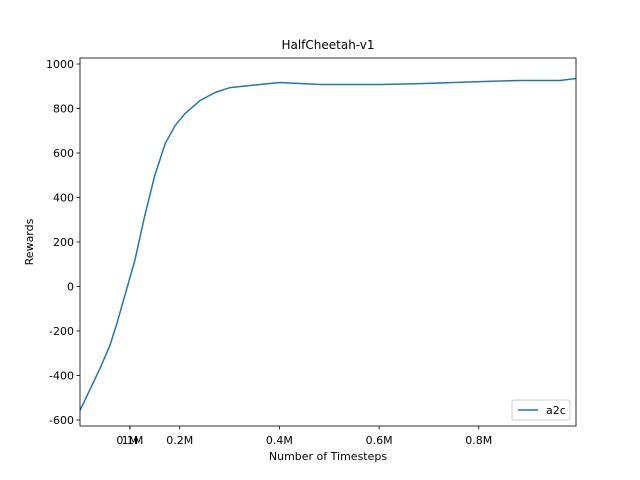 This screenshot has width=640, height=480. Describe the element at coordinates (63, 198) in the screenshot. I see `y-tick-label: 400` at that location.